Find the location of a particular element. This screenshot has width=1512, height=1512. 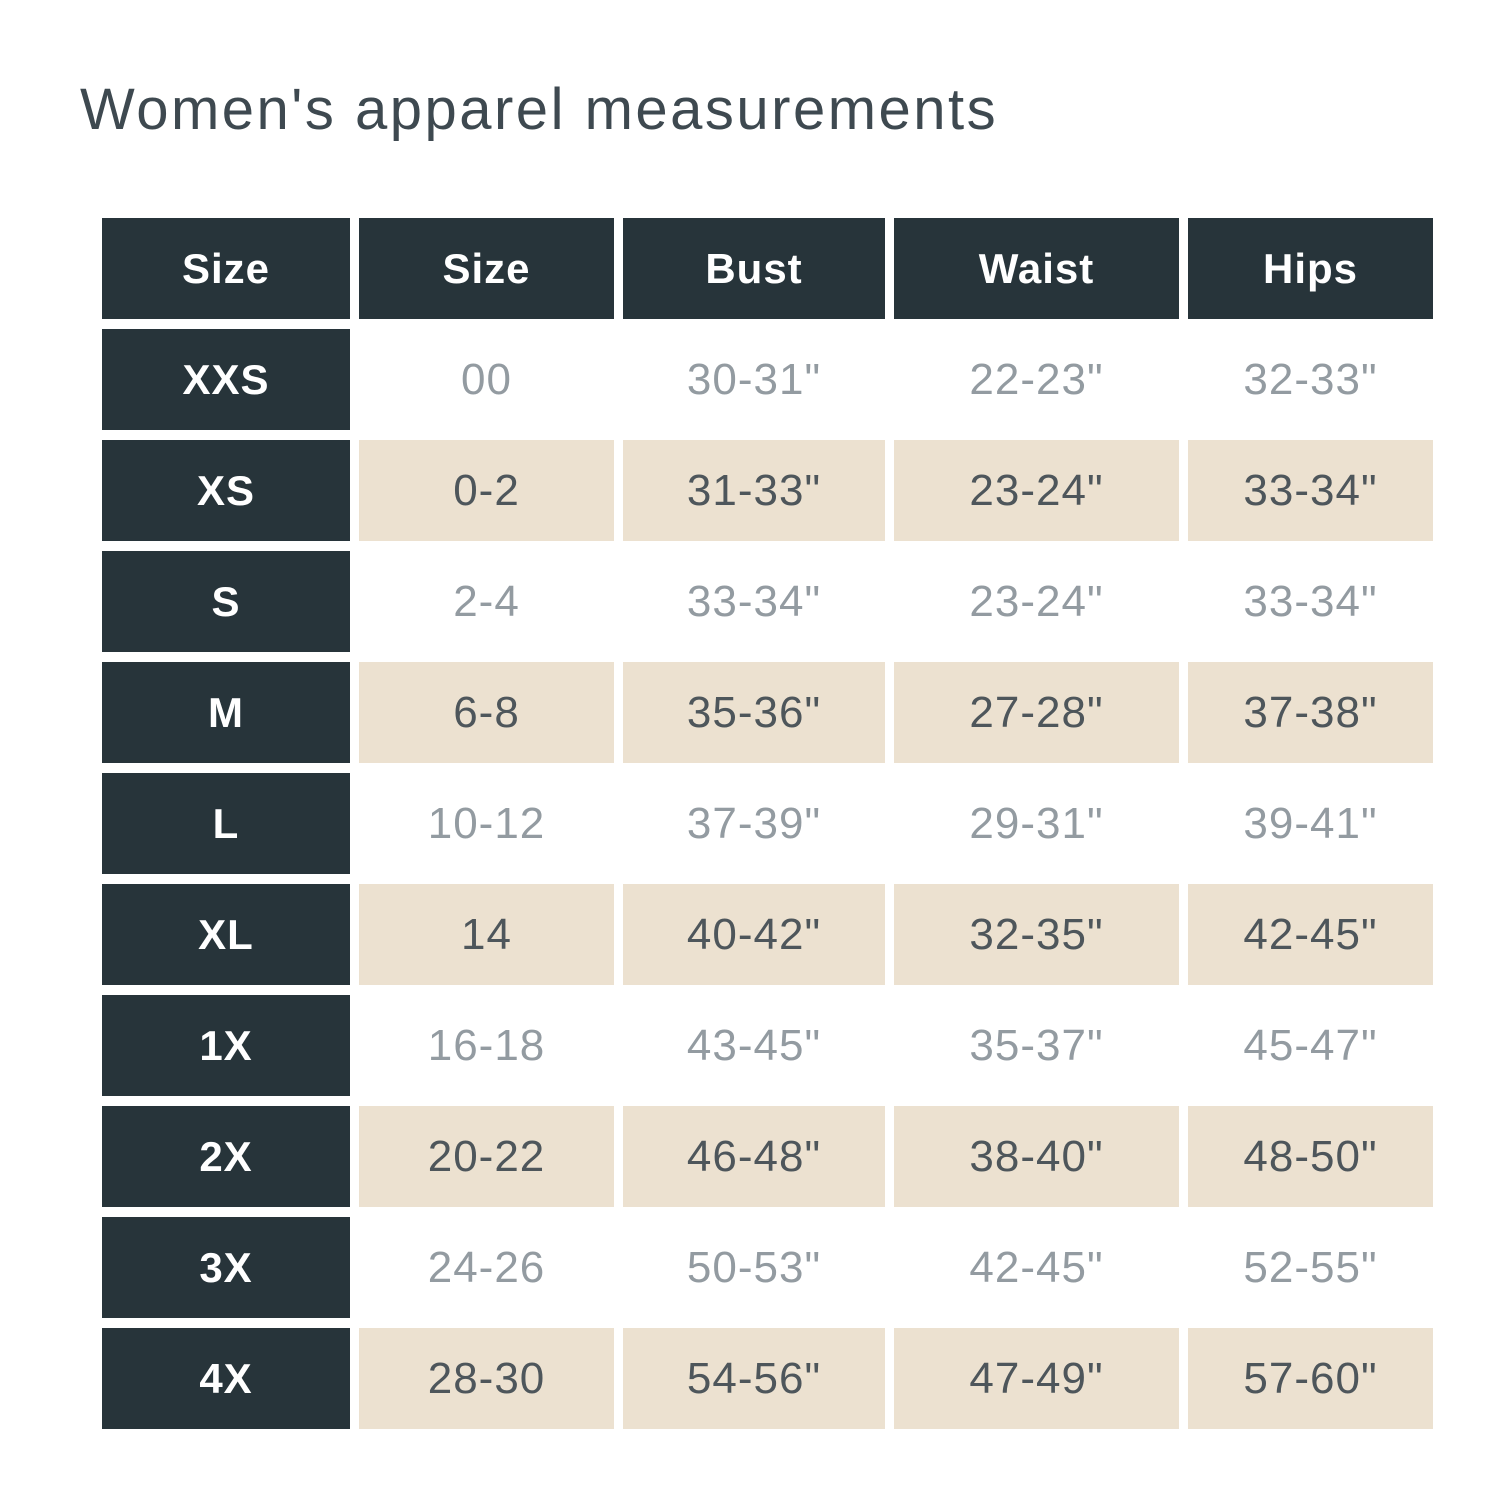

table-cell: 40-42" is located at coordinates (754, 934).